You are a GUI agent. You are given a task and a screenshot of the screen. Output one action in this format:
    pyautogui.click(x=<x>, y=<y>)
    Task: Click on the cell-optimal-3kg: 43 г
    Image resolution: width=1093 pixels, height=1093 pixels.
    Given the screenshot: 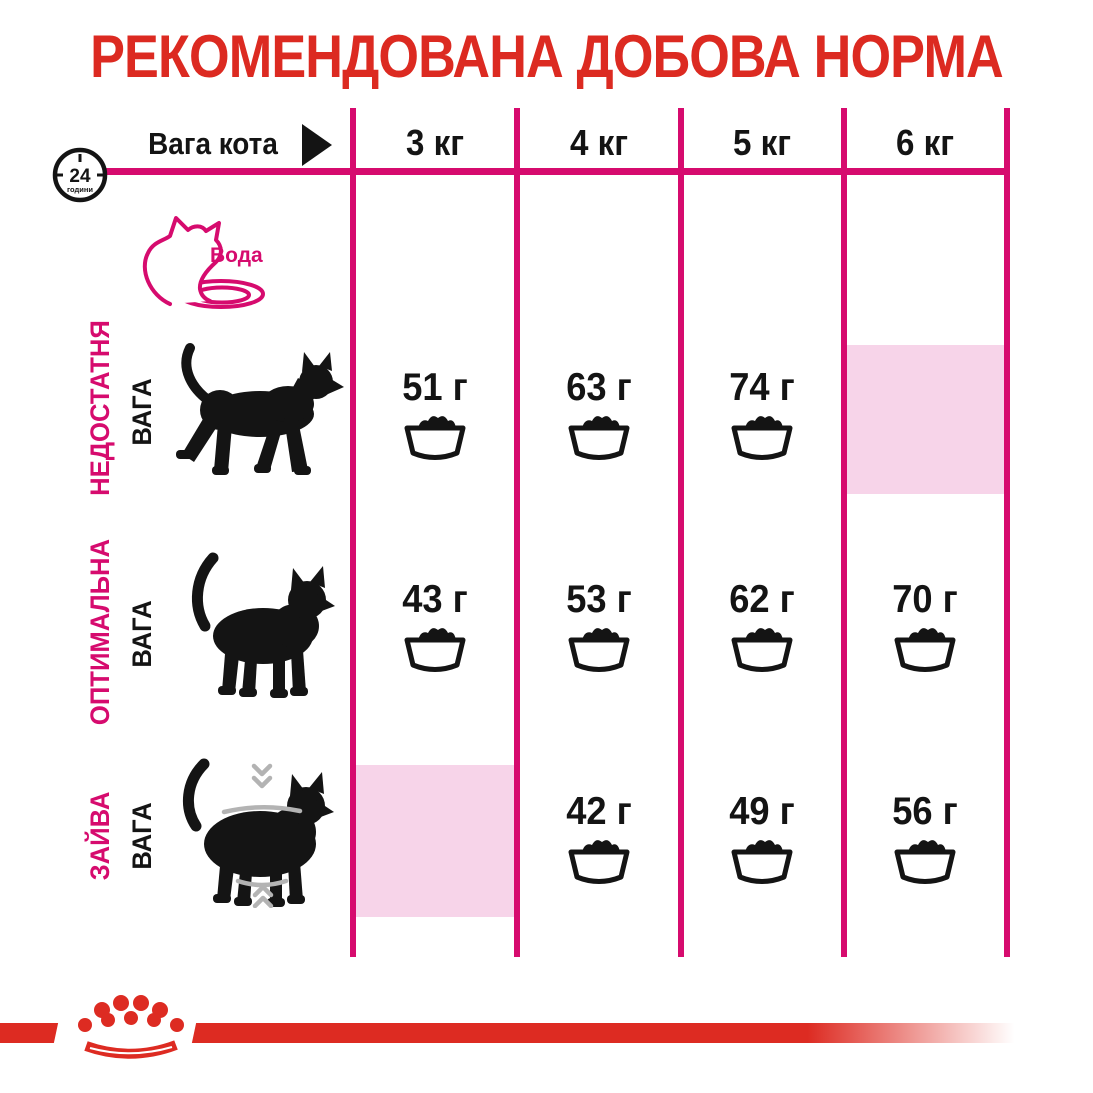 What is the action you would take?
    pyautogui.click(x=435, y=629)
    